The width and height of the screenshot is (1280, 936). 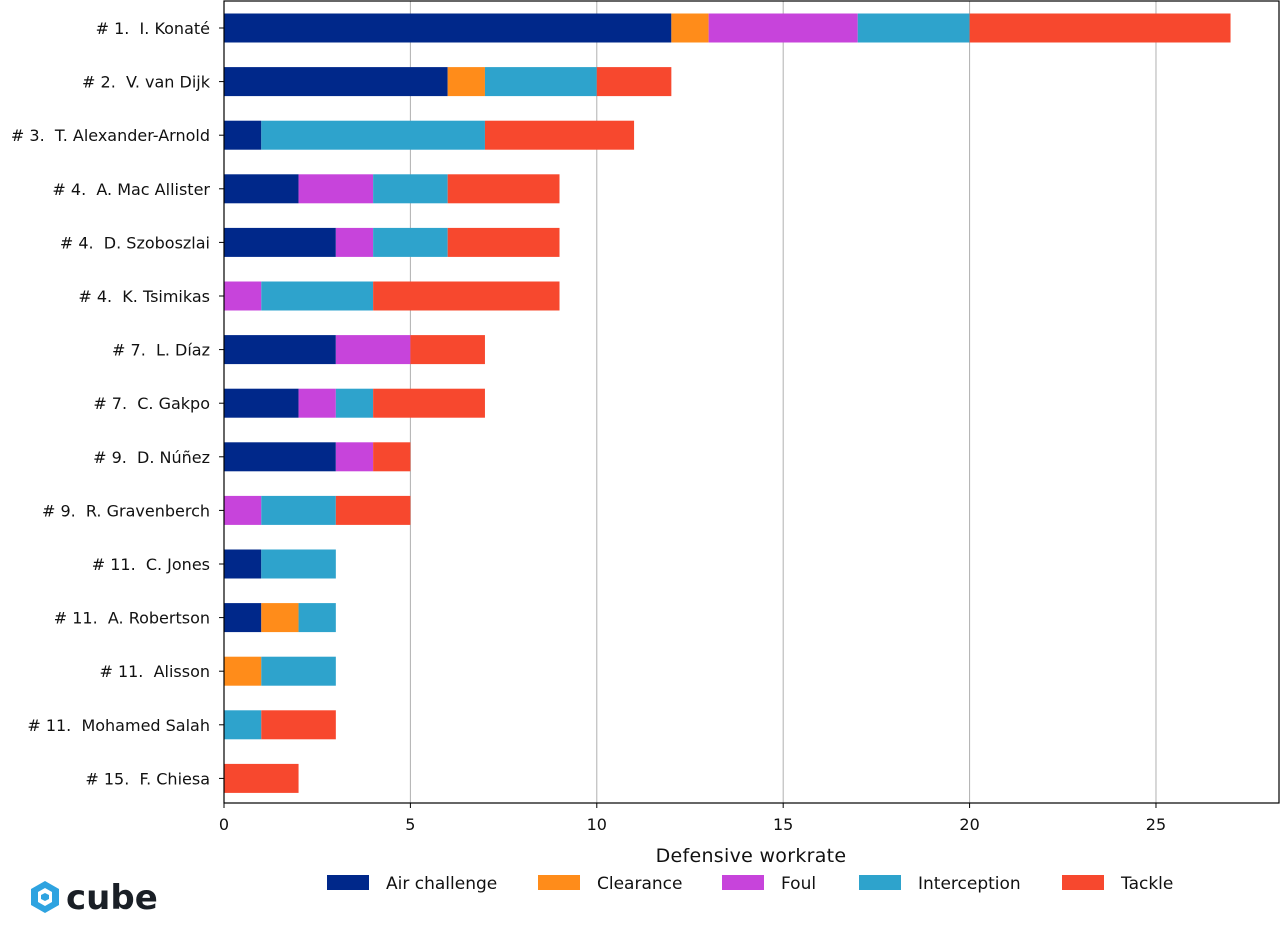 I want to click on category-label-7: # 7. L. Díaz, so click(x=161, y=350).